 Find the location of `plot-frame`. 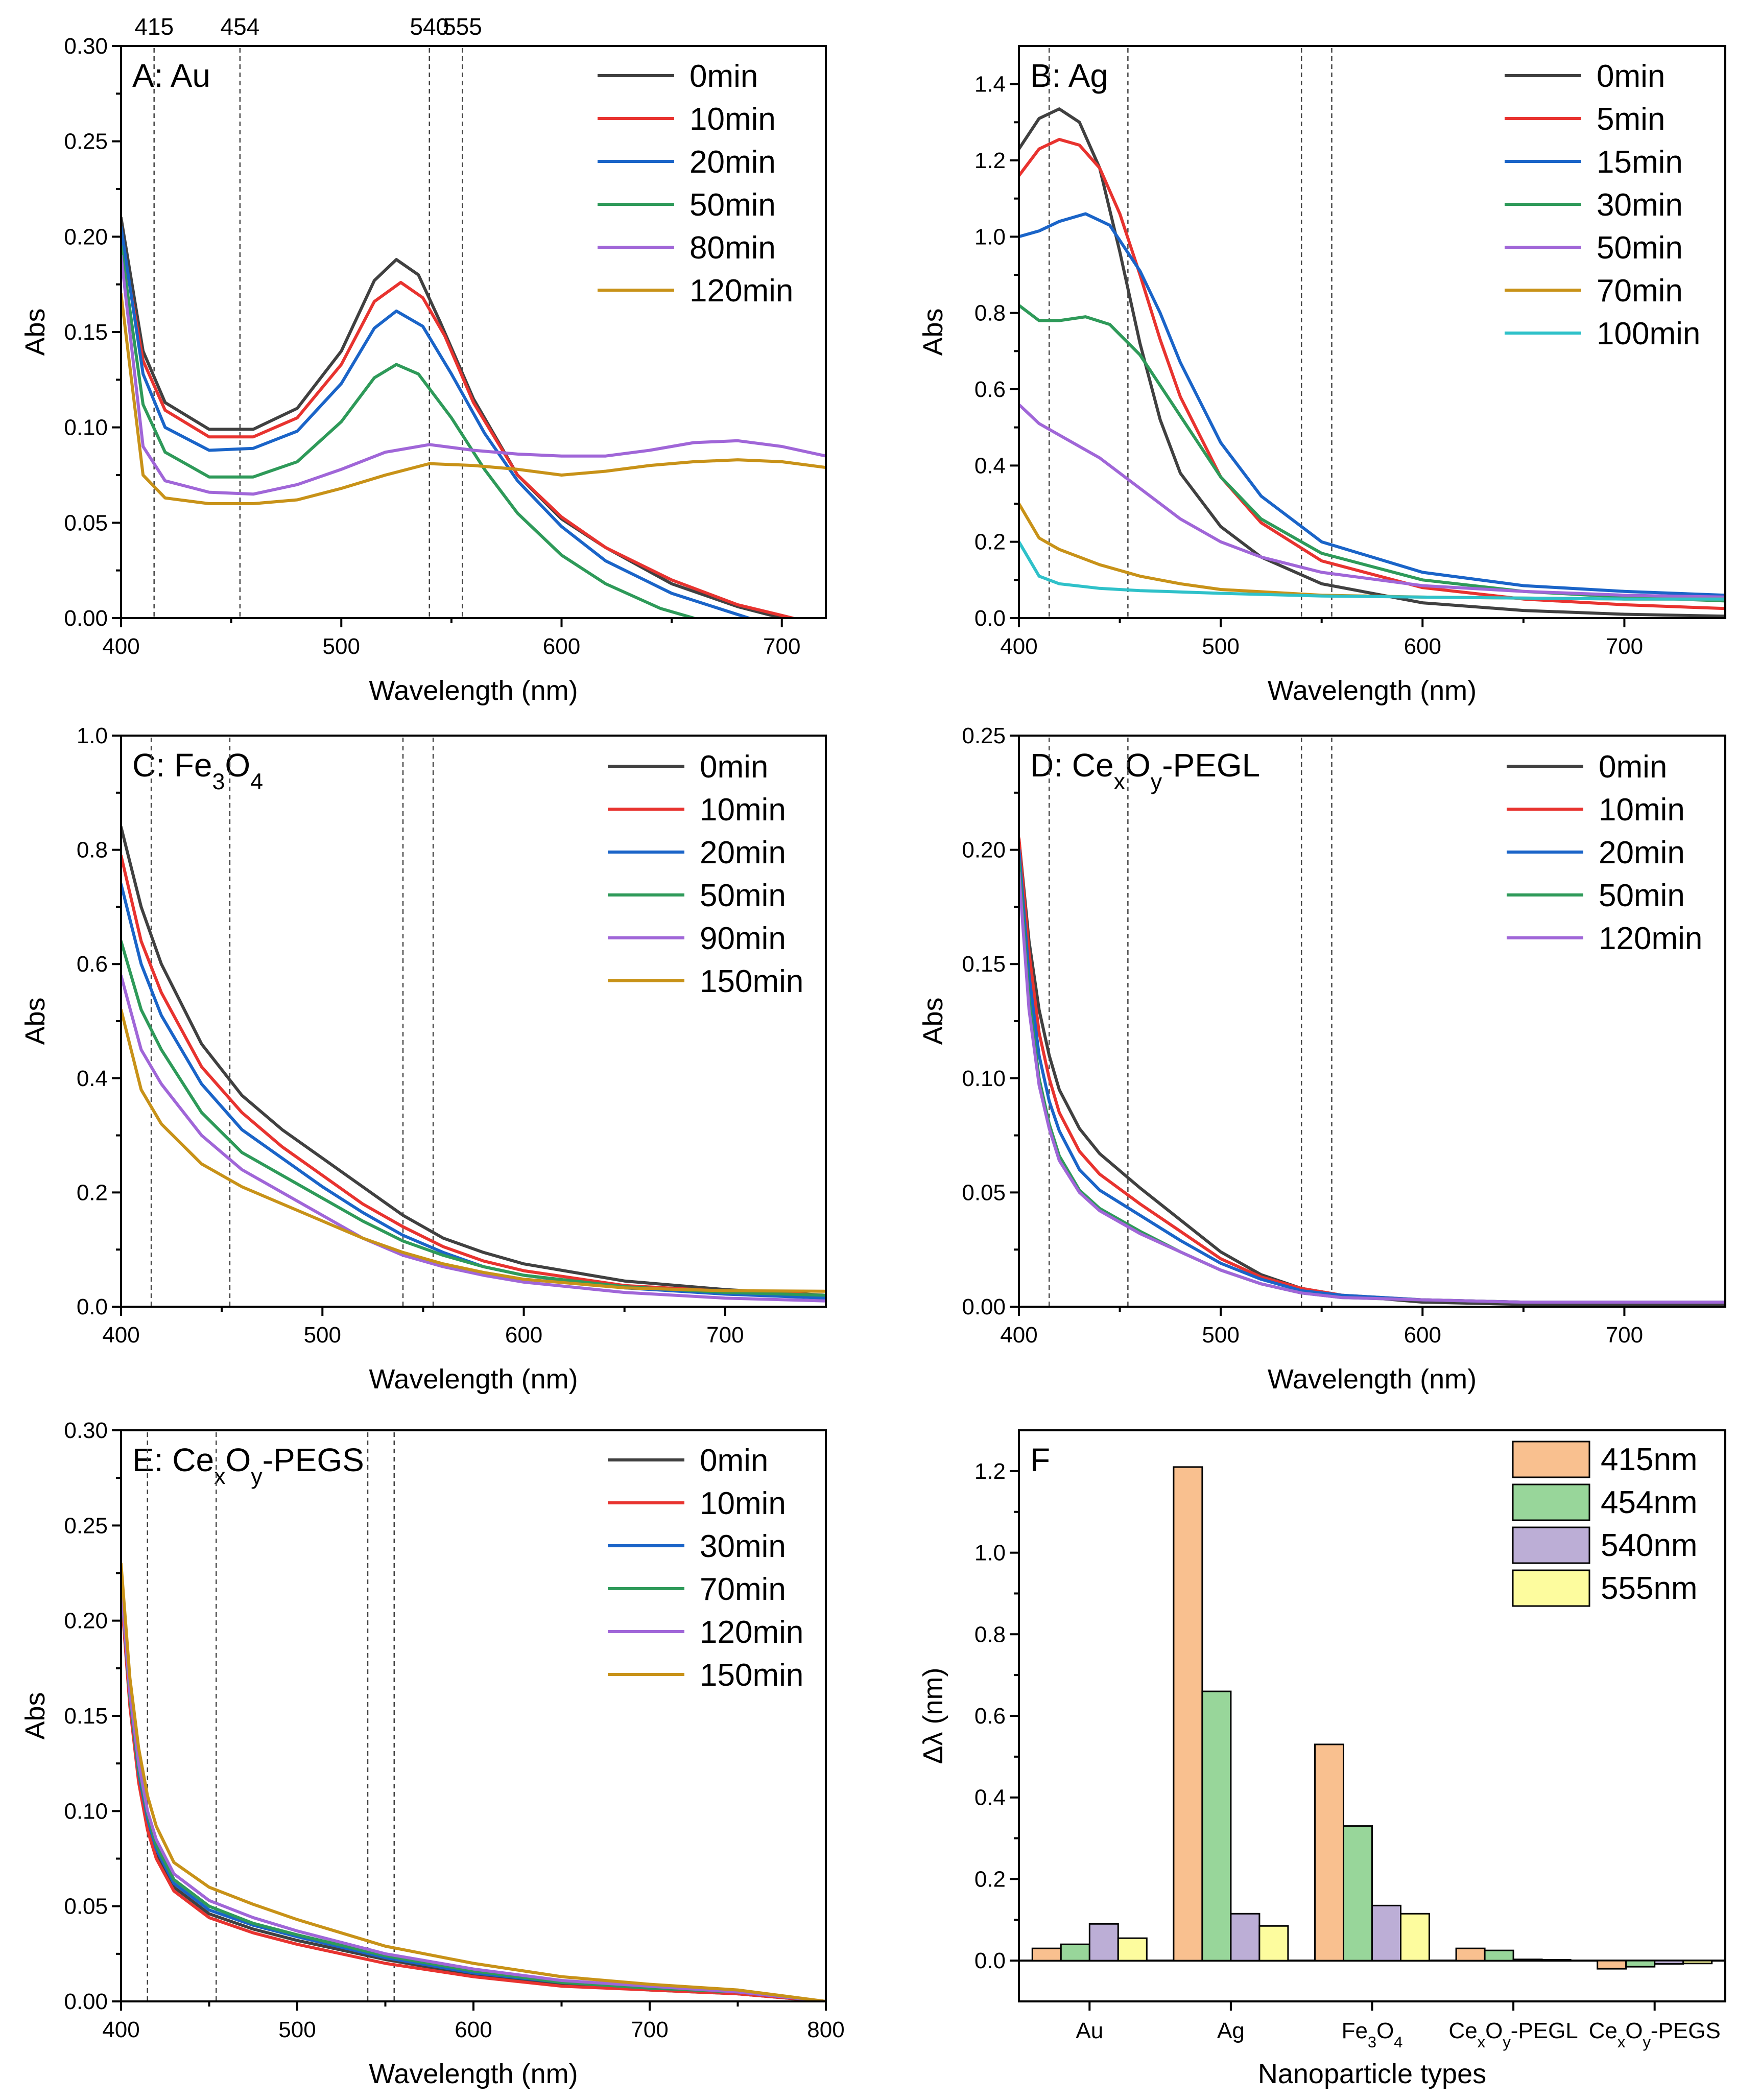

plot-frame is located at coordinates (473, 332).